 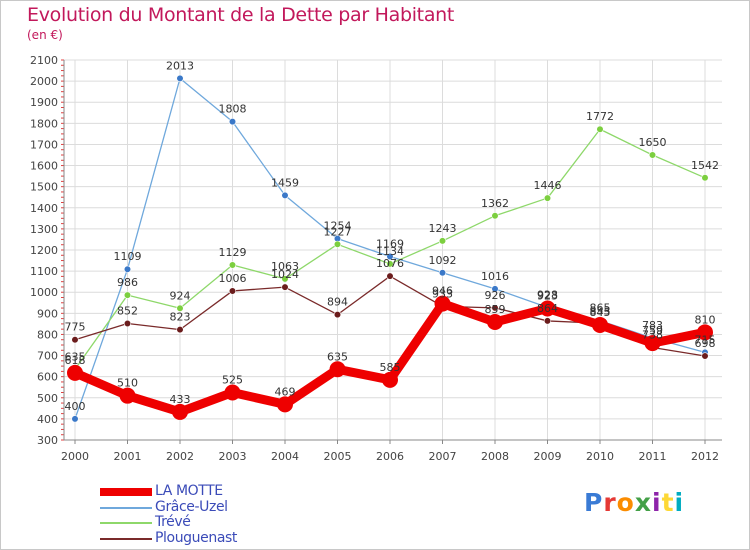 What do you see at coordinates (443, 260) in the screenshot?
I see `data-label: 1092` at bounding box center [443, 260].